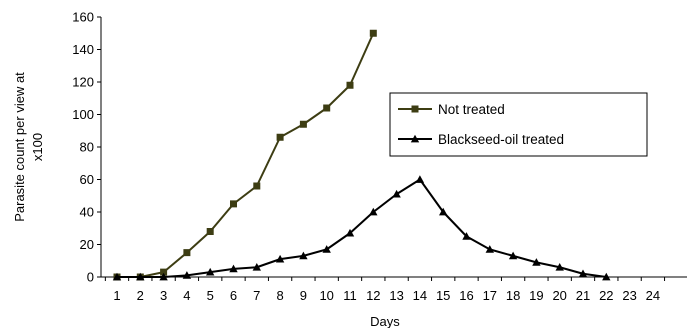 The image size is (687, 328). What do you see at coordinates (466, 295) in the screenshot?
I see `x-tick-label: 16` at bounding box center [466, 295].